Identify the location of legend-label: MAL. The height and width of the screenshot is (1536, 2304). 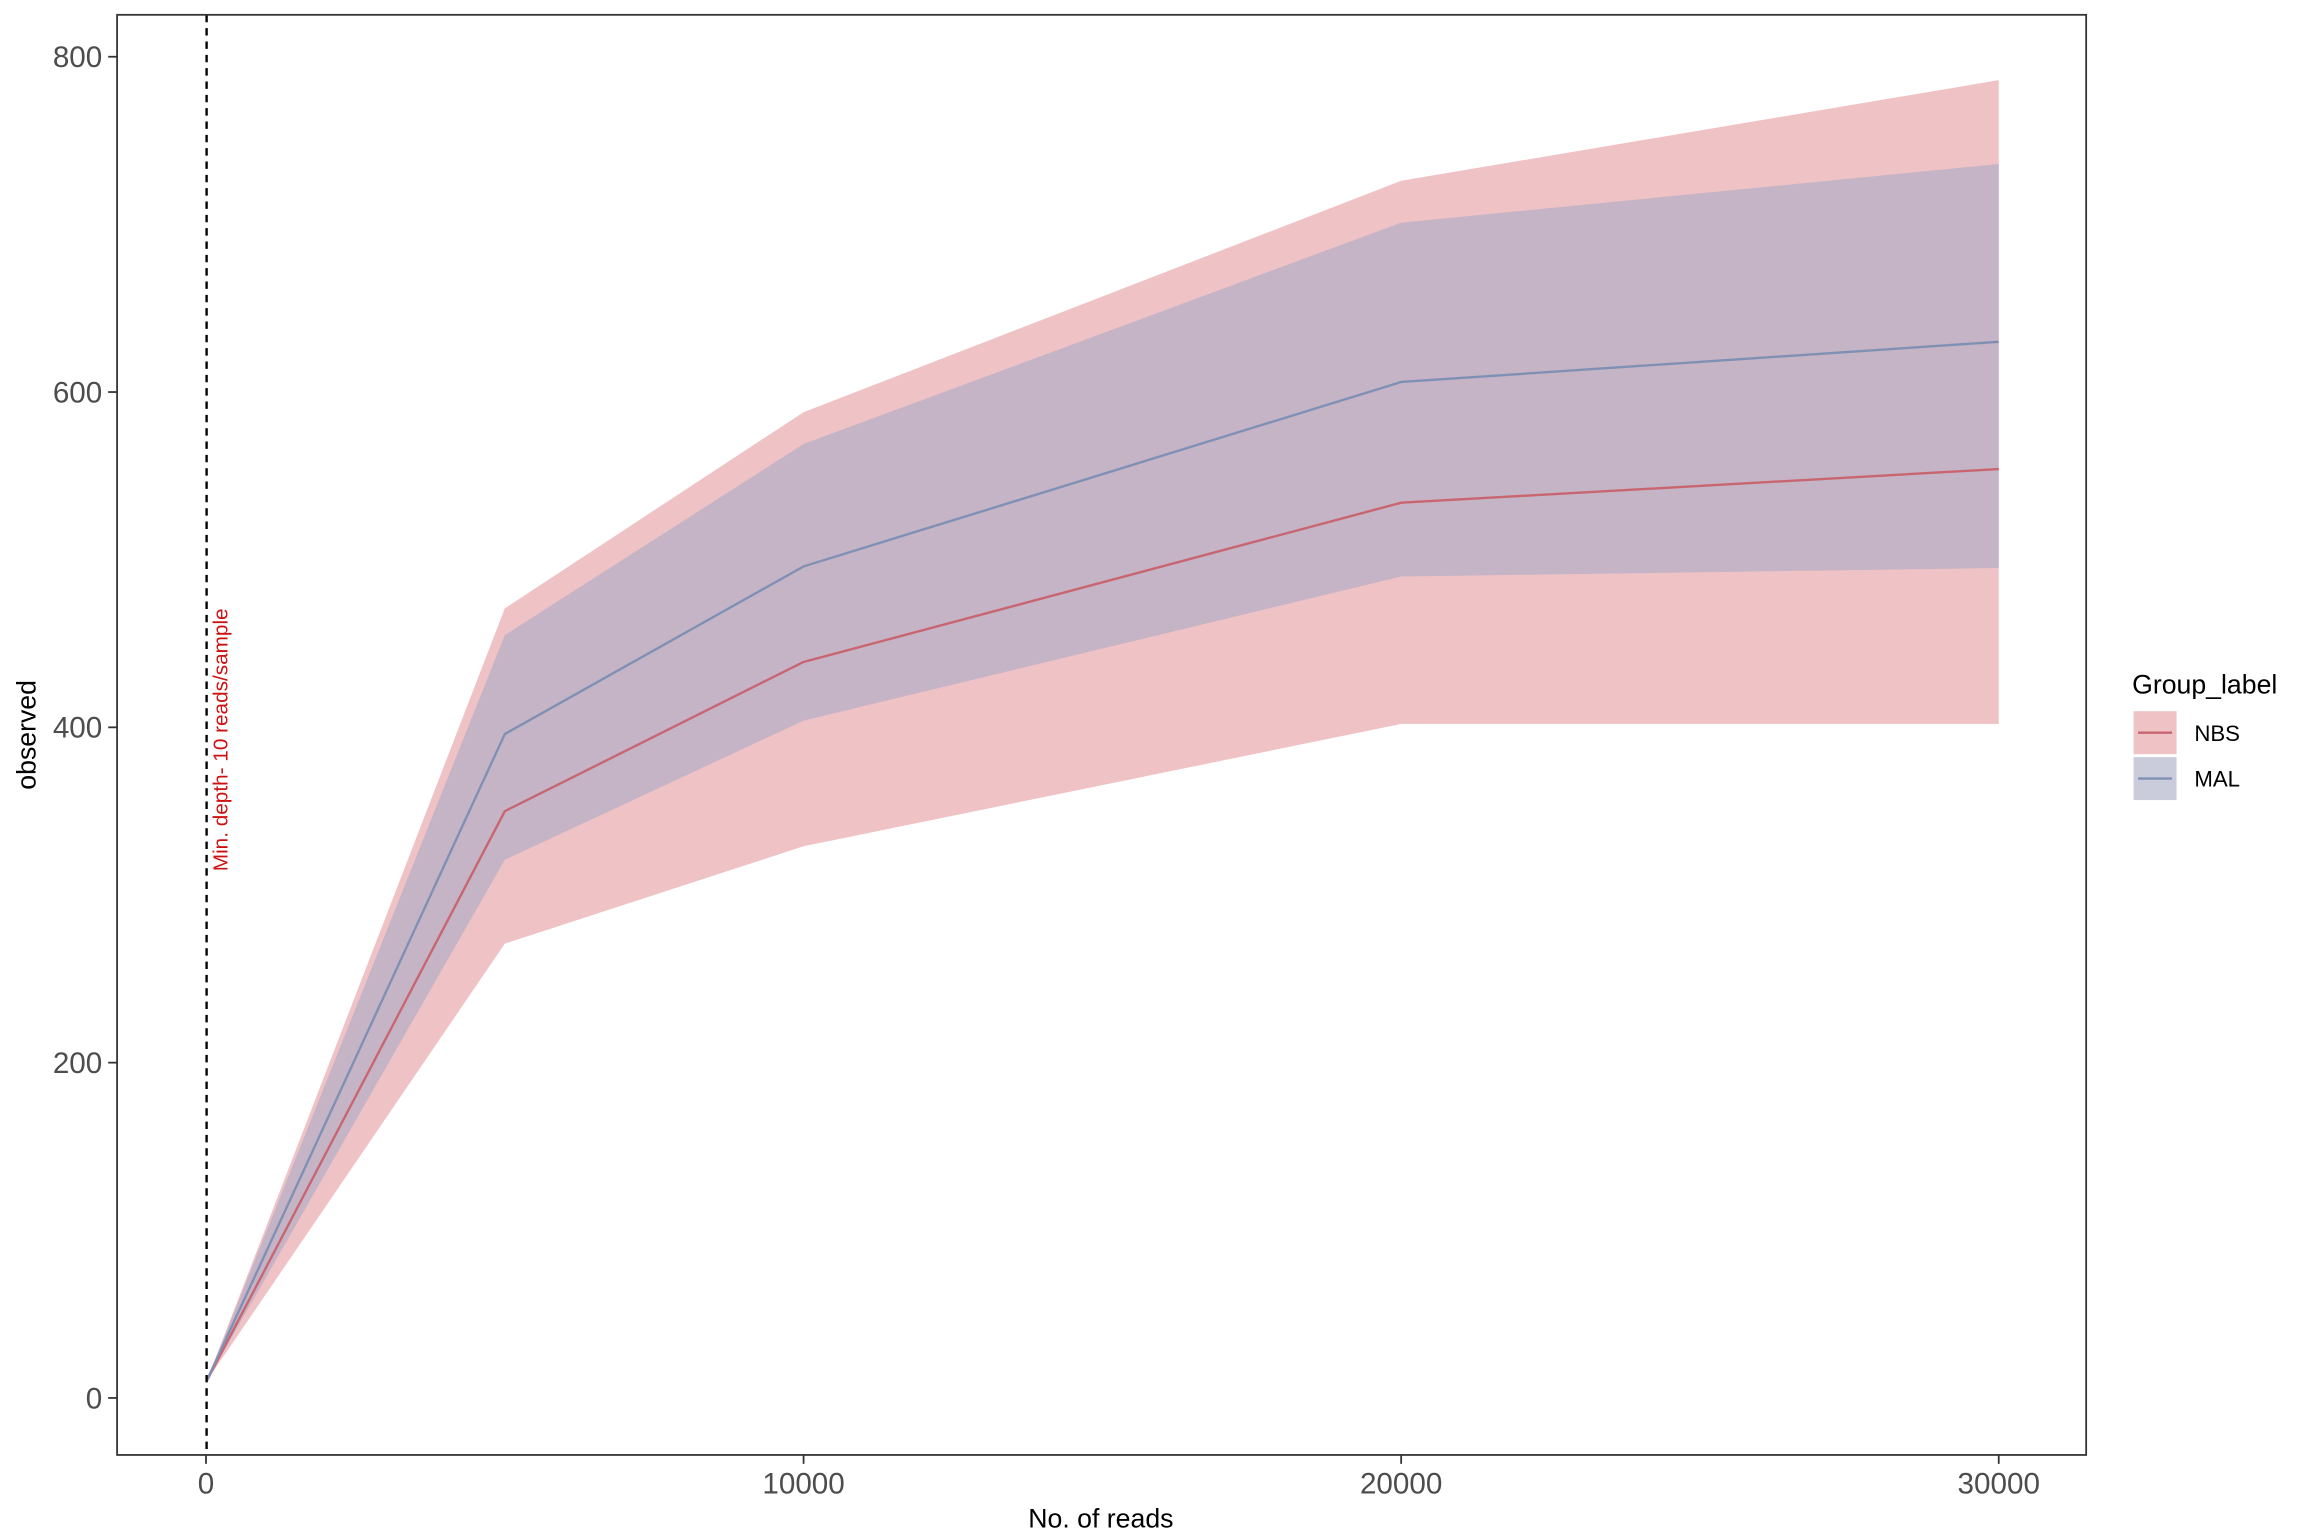
(2217, 779).